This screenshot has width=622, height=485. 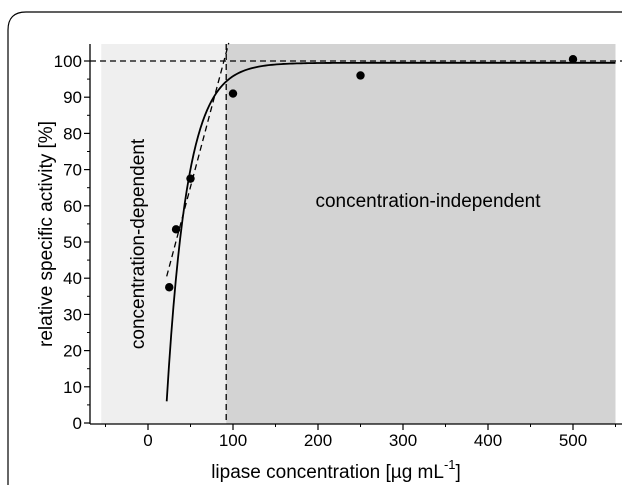 I want to click on y-tick-label: 100, so click(x=68, y=61).